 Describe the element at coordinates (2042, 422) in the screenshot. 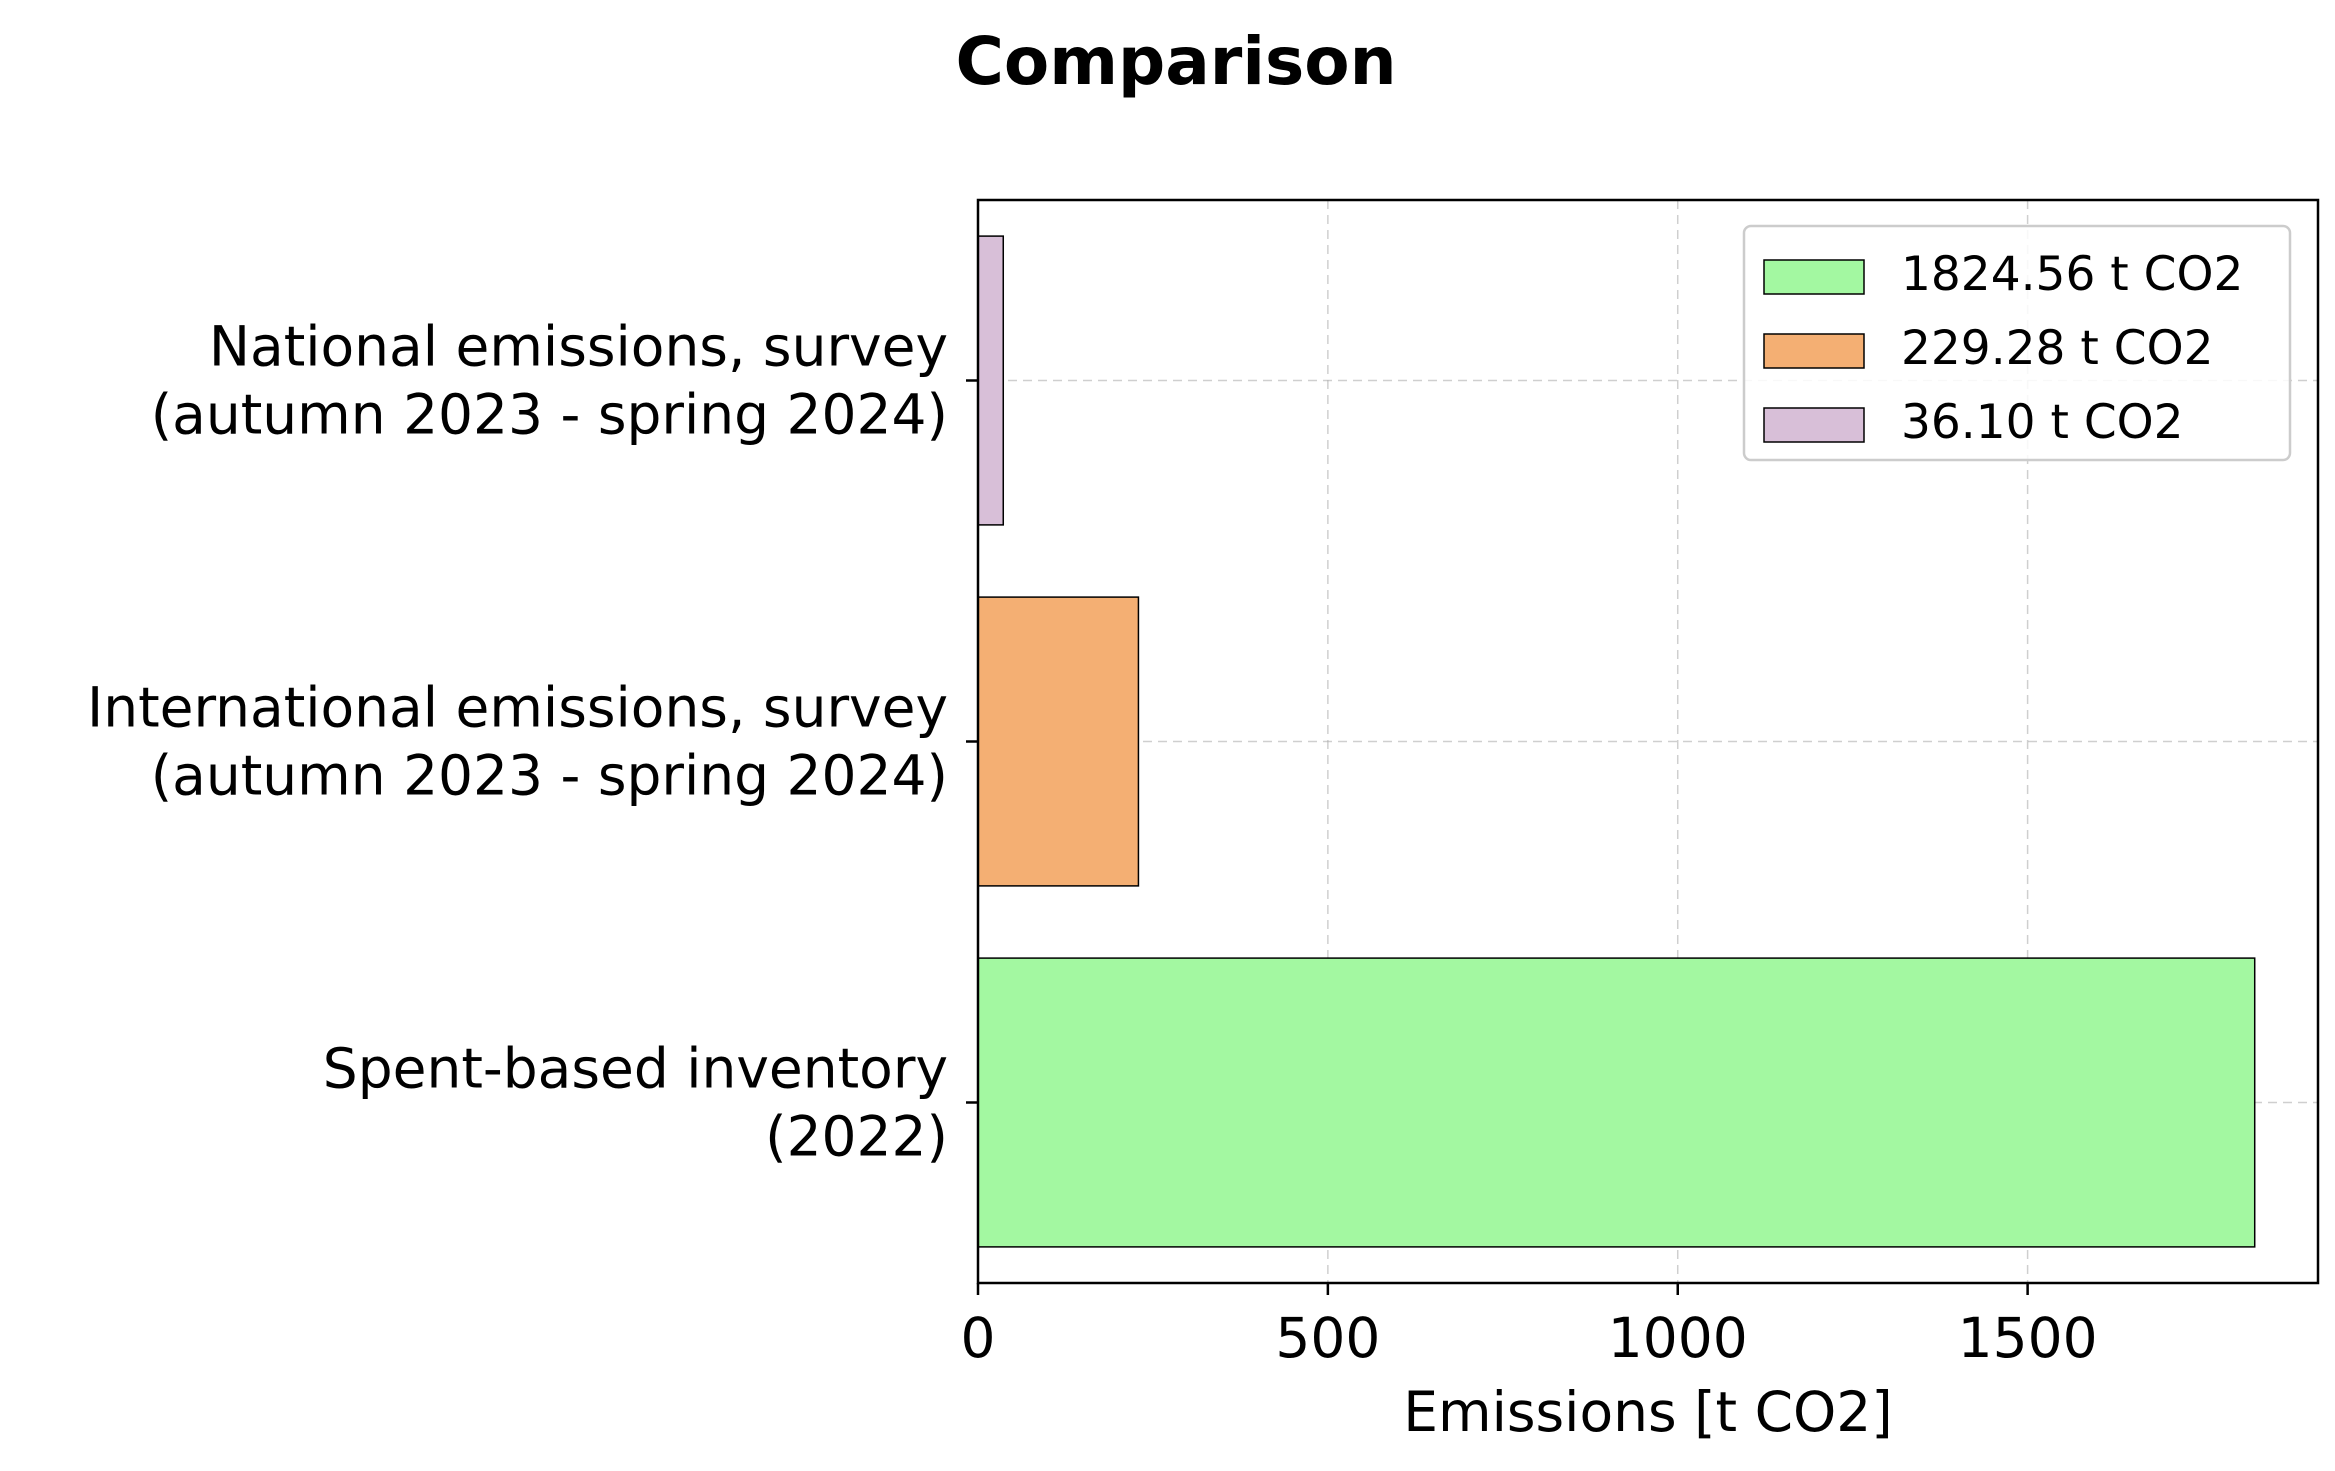

I see `legend-label: 36.10 t CO2` at that location.